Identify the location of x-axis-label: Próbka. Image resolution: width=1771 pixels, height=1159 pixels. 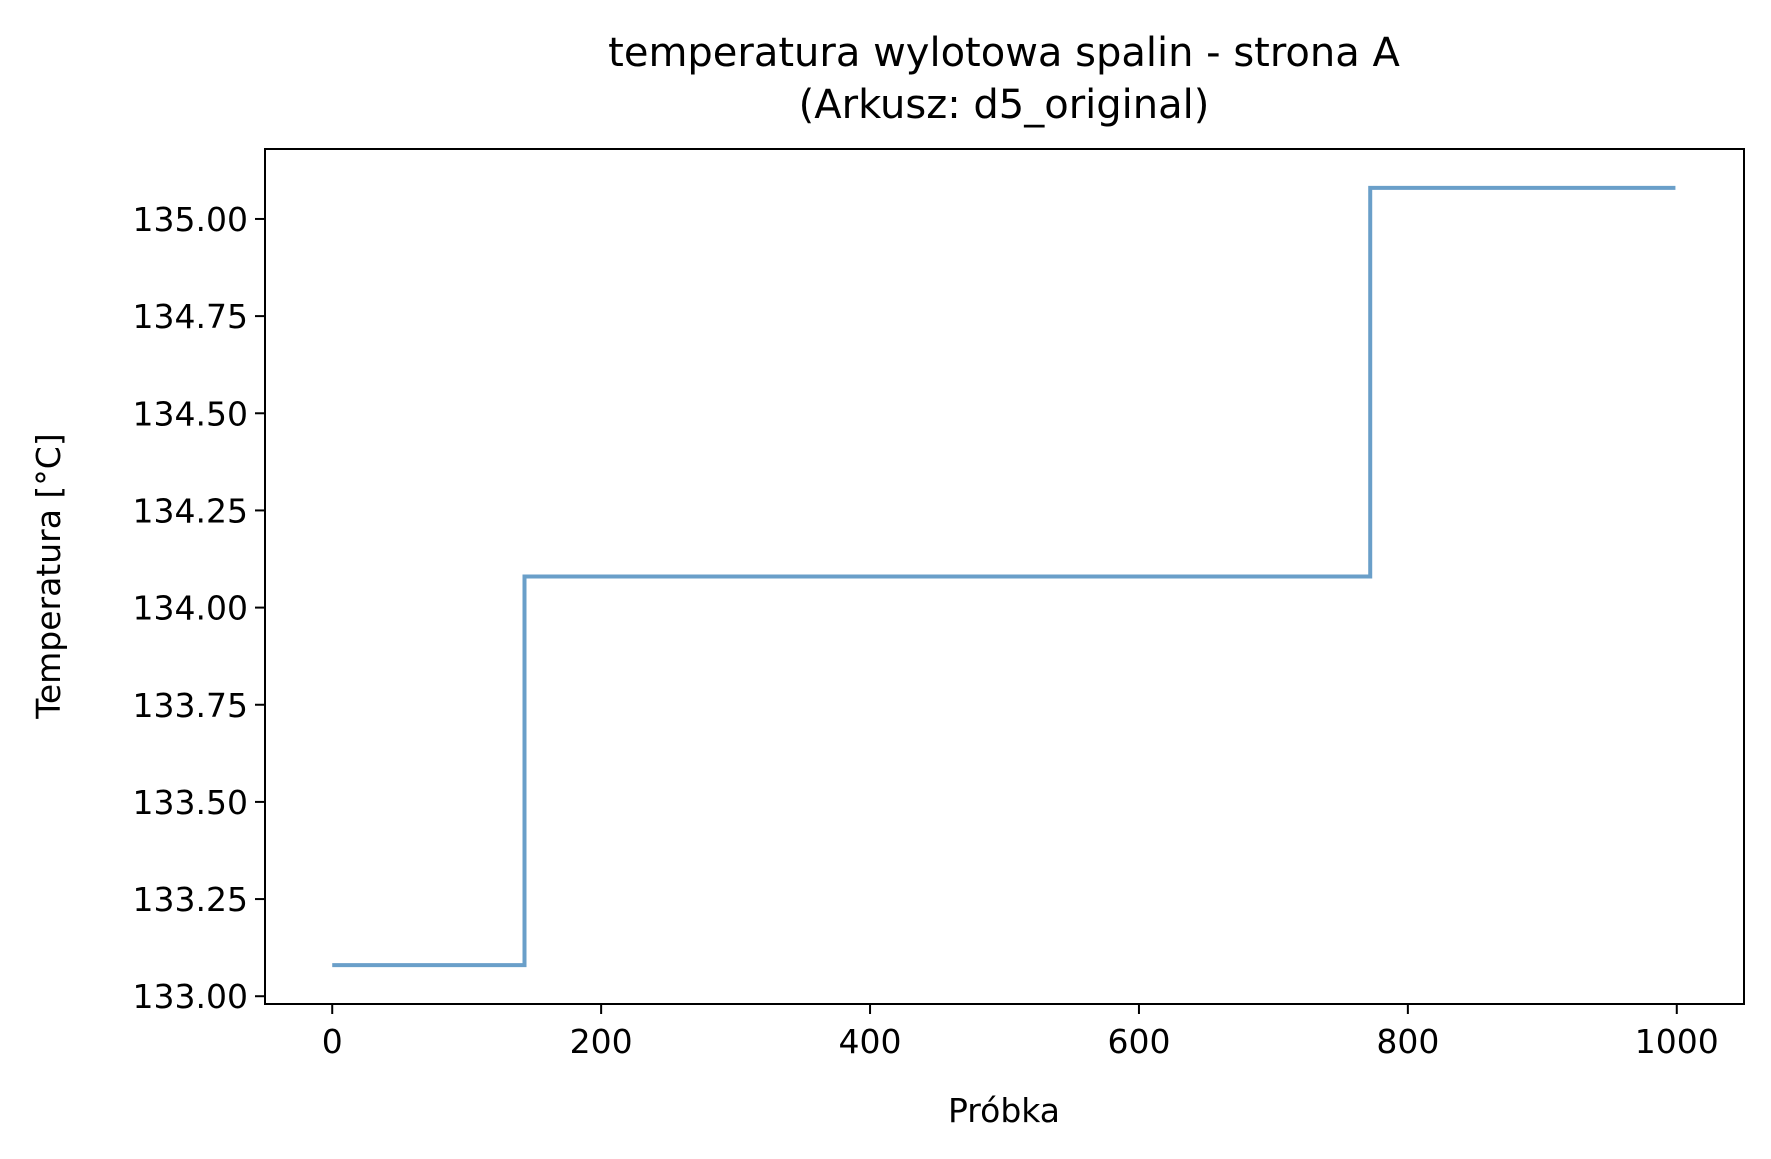
(1004, 1110).